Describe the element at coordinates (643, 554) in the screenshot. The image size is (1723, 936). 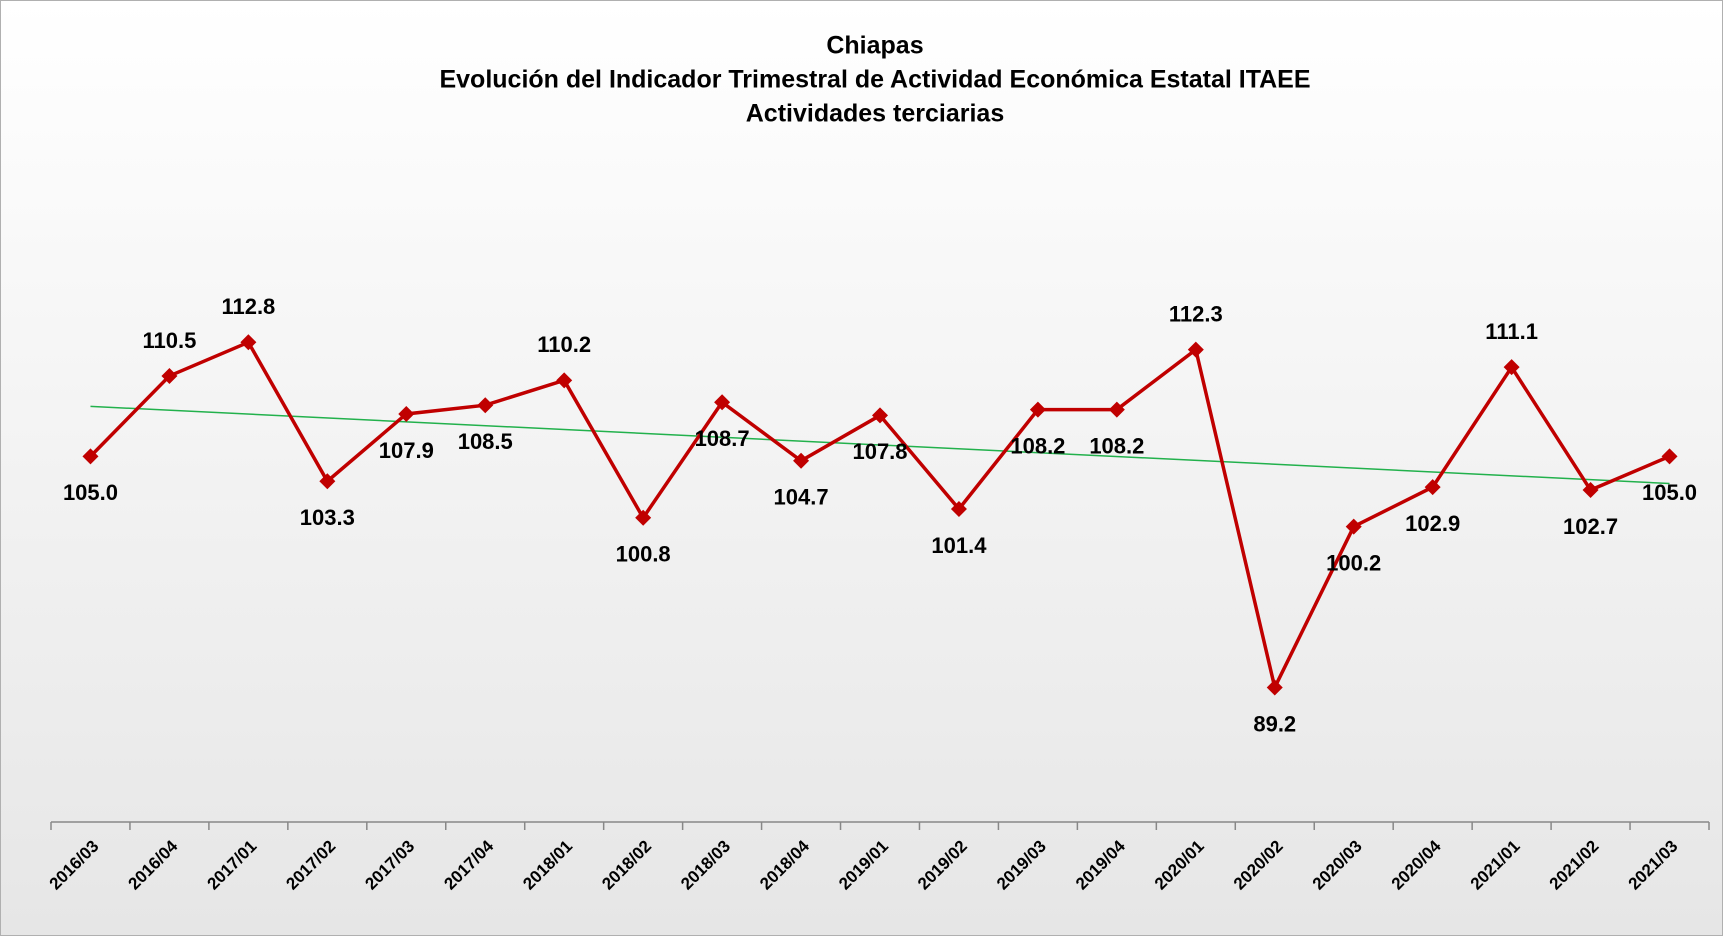
I see `data-label: 100.8` at that location.